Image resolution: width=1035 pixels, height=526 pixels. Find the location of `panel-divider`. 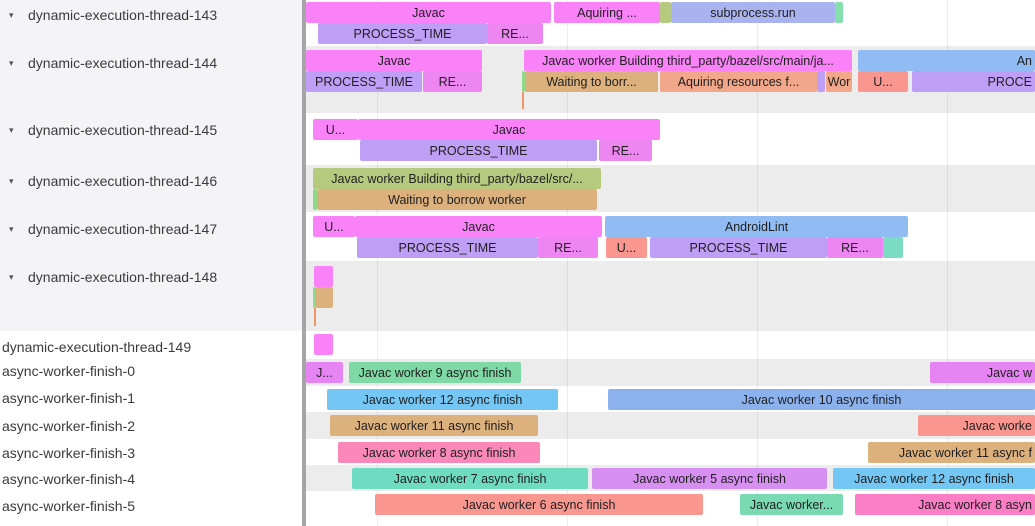

panel-divider is located at coordinates (304, 263).